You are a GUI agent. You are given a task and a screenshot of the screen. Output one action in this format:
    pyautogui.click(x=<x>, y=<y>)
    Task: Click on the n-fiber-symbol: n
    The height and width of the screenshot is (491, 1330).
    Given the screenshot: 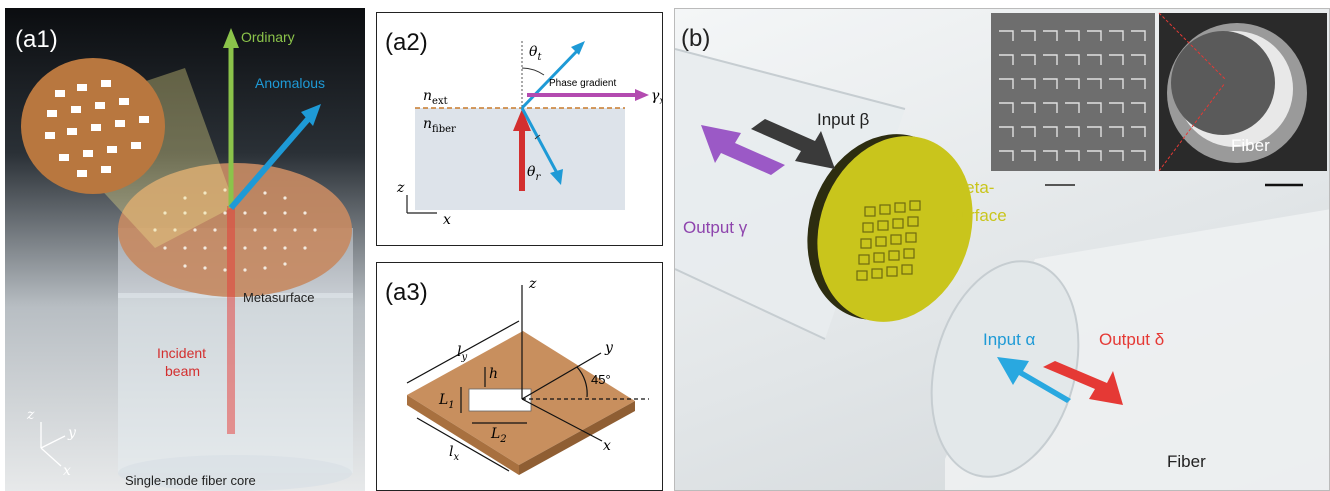 What is the action you would take?
    pyautogui.click(x=428, y=124)
    